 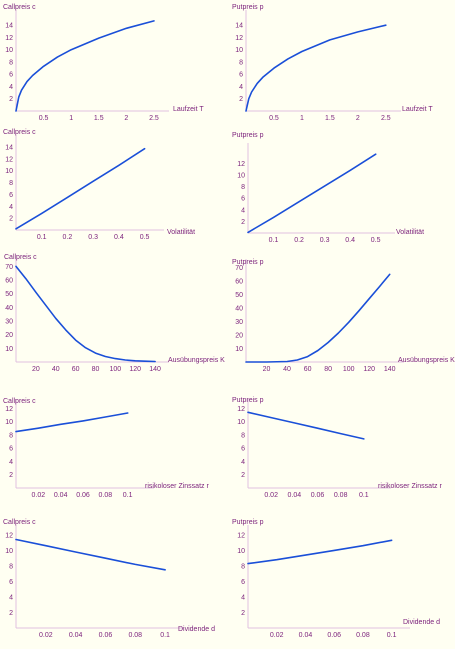 I want to click on chart-2-x-tick-label: 2, so click(x=358, y=118).